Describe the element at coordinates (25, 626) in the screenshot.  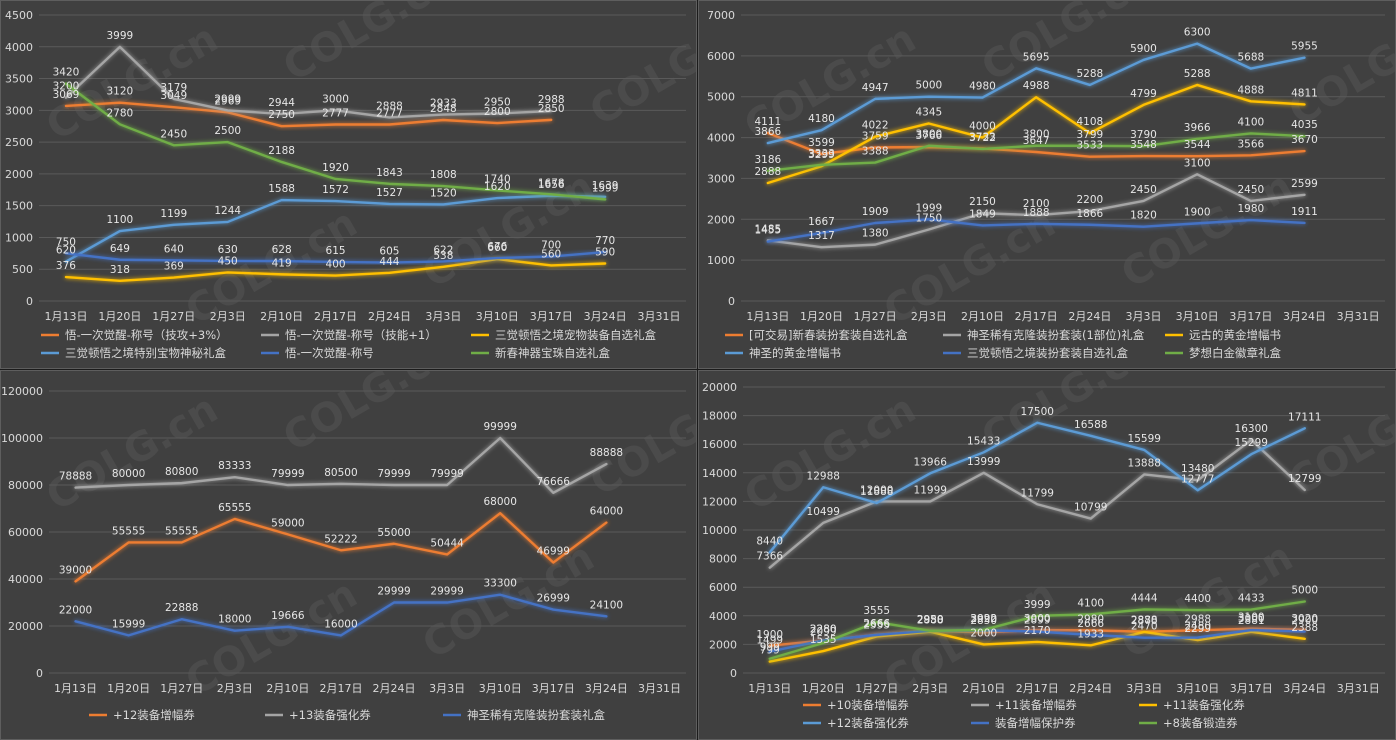
I see `y-tick-label: 20000` at that location.